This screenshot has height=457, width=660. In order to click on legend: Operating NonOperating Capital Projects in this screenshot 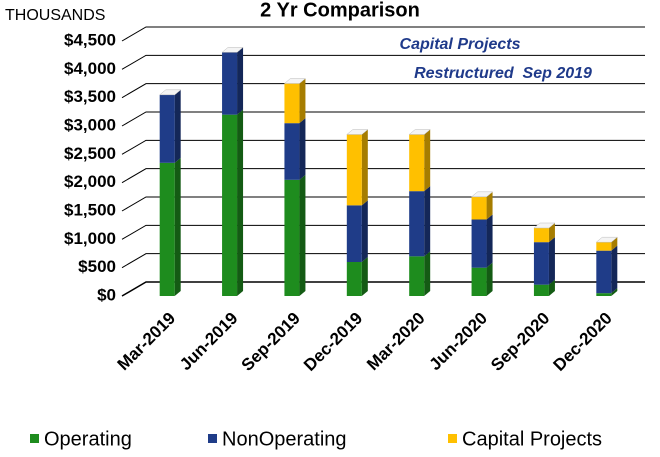, I will do `click(316, 439)`.